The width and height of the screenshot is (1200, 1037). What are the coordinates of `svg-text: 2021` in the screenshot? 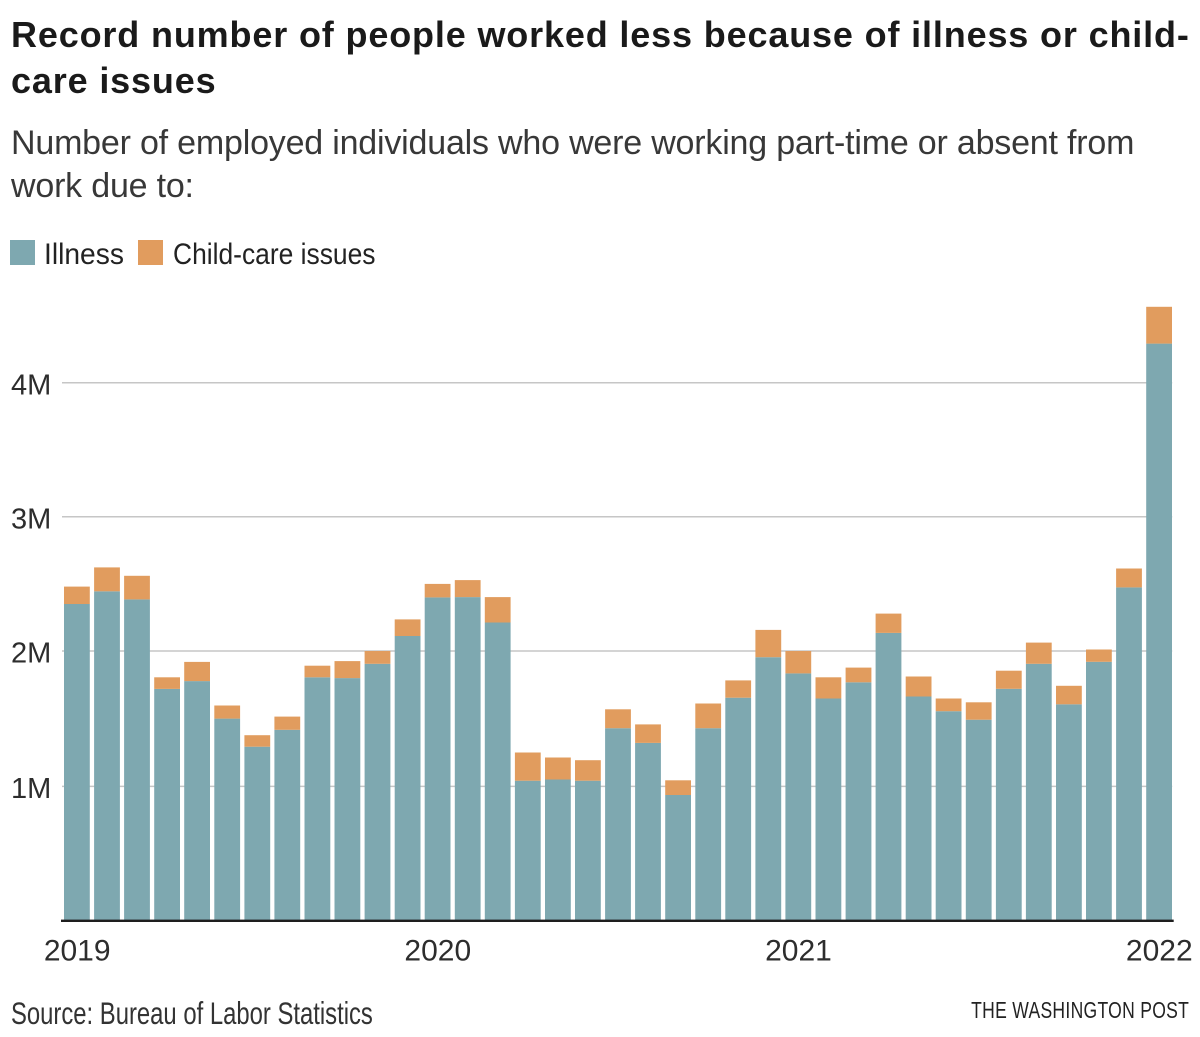 It's located at (798, 951).